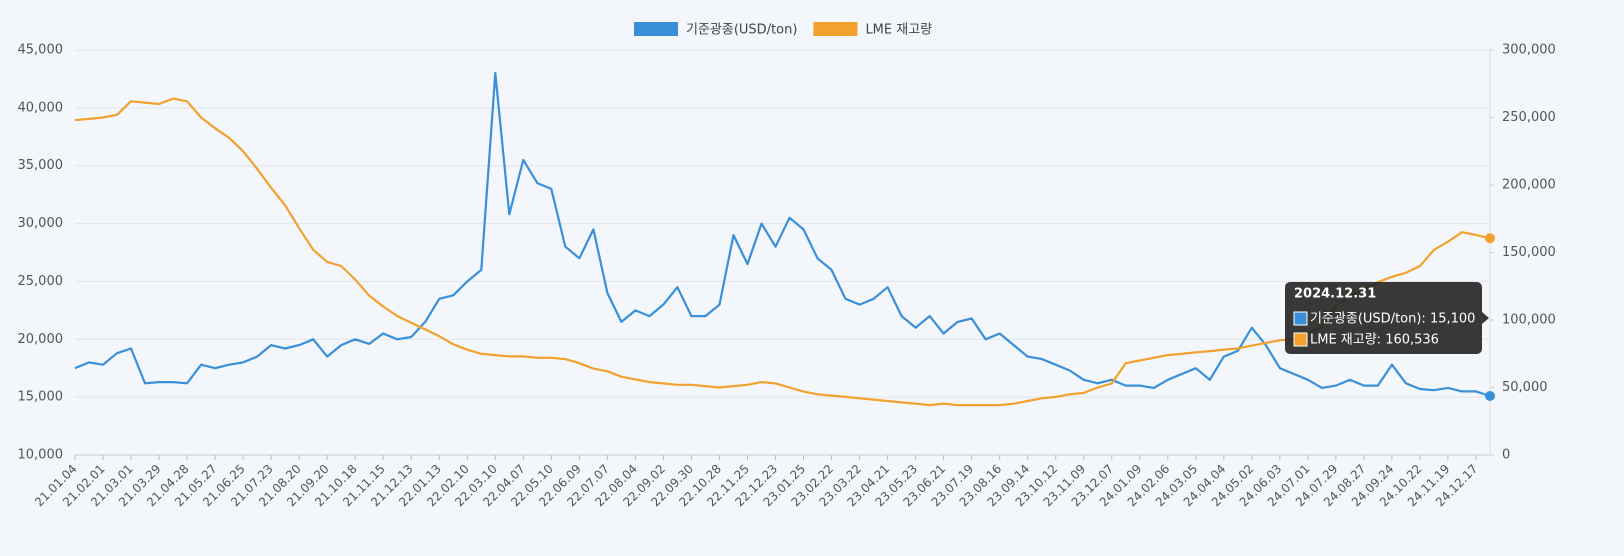  What do you see at coordinates (41, 339) in the screenshot?
I see `y-tick-label: 20,000` at bounding box center [41, 339].